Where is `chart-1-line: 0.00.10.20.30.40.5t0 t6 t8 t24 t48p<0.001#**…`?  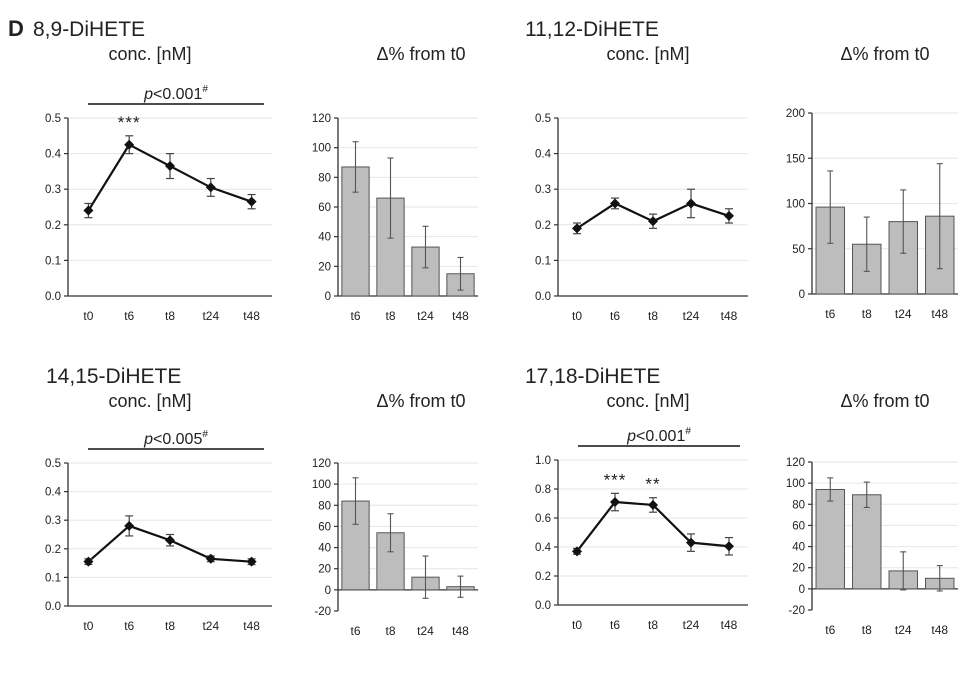 chart-1-line: 0.00.10.20.30.40.5t0 t6 t8 t24 t48p<0.001#**… is located at coordinates (158, 203).